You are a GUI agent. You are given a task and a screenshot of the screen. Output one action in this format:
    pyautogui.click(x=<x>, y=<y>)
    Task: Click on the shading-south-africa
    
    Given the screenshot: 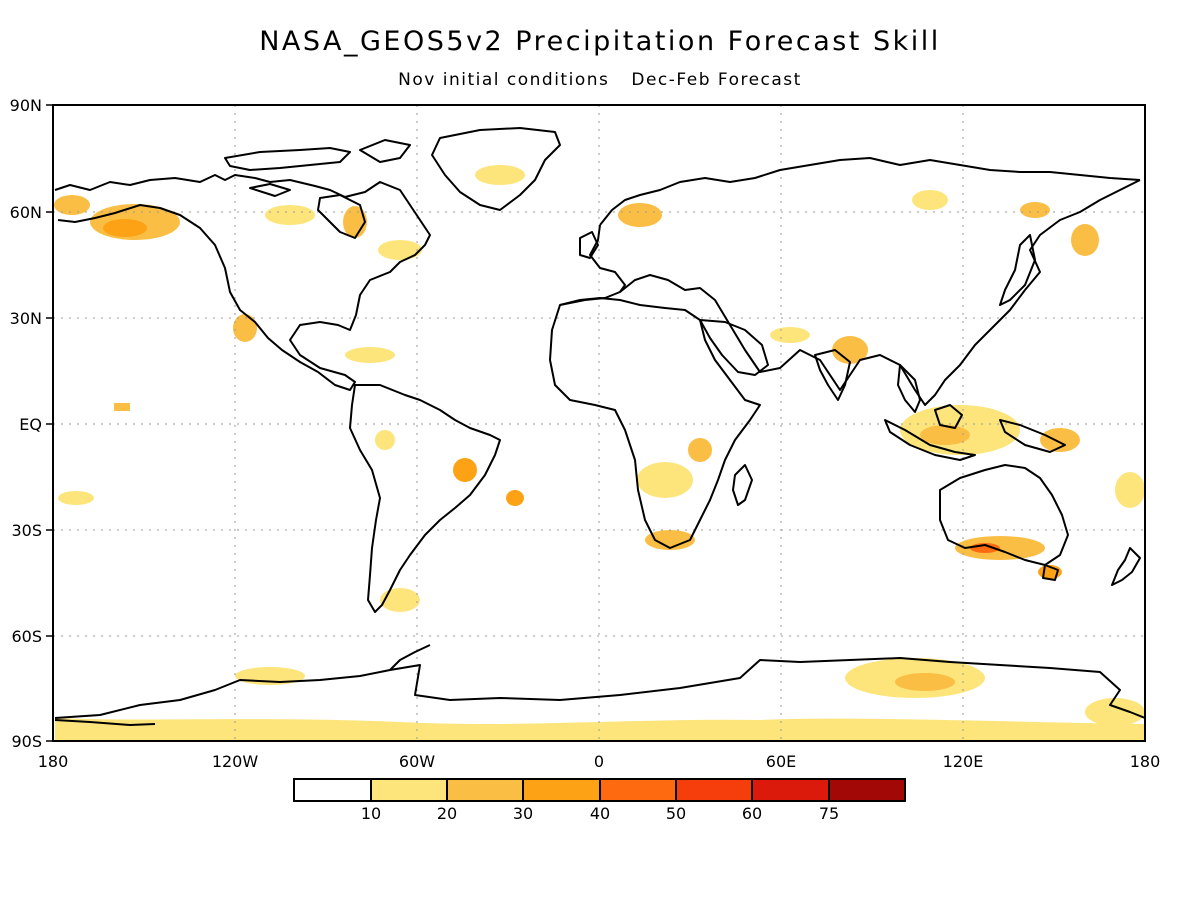 What is the action you would take?
    pyautogui.click(x=670, y=540)
    